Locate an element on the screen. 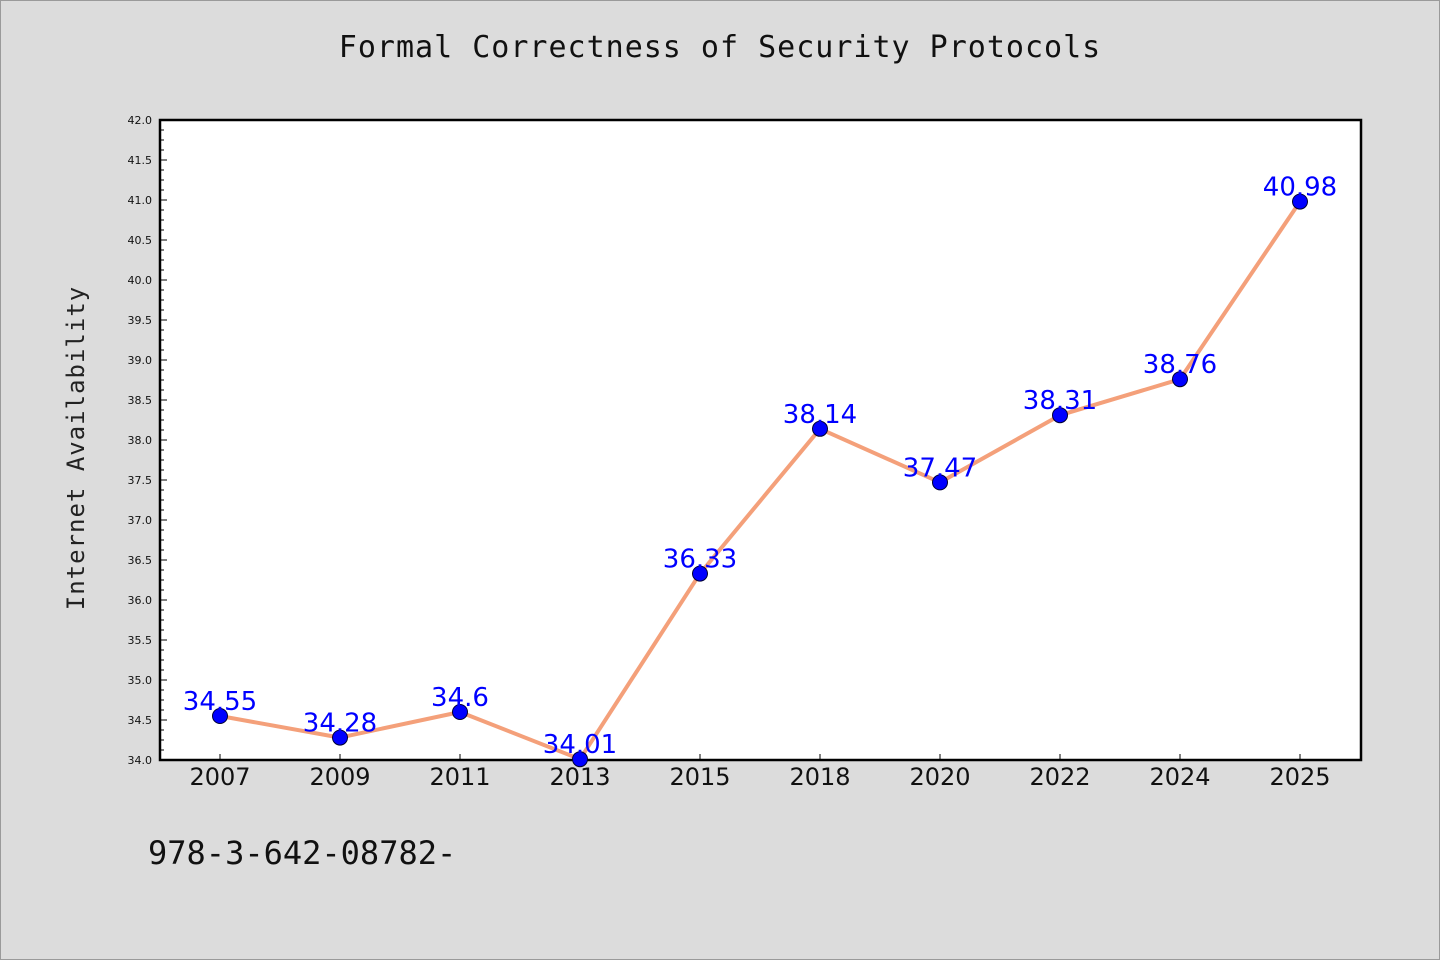 The image size is (1440, 960). y-tick-label: 41.5 is located at coordinates (140, 160).